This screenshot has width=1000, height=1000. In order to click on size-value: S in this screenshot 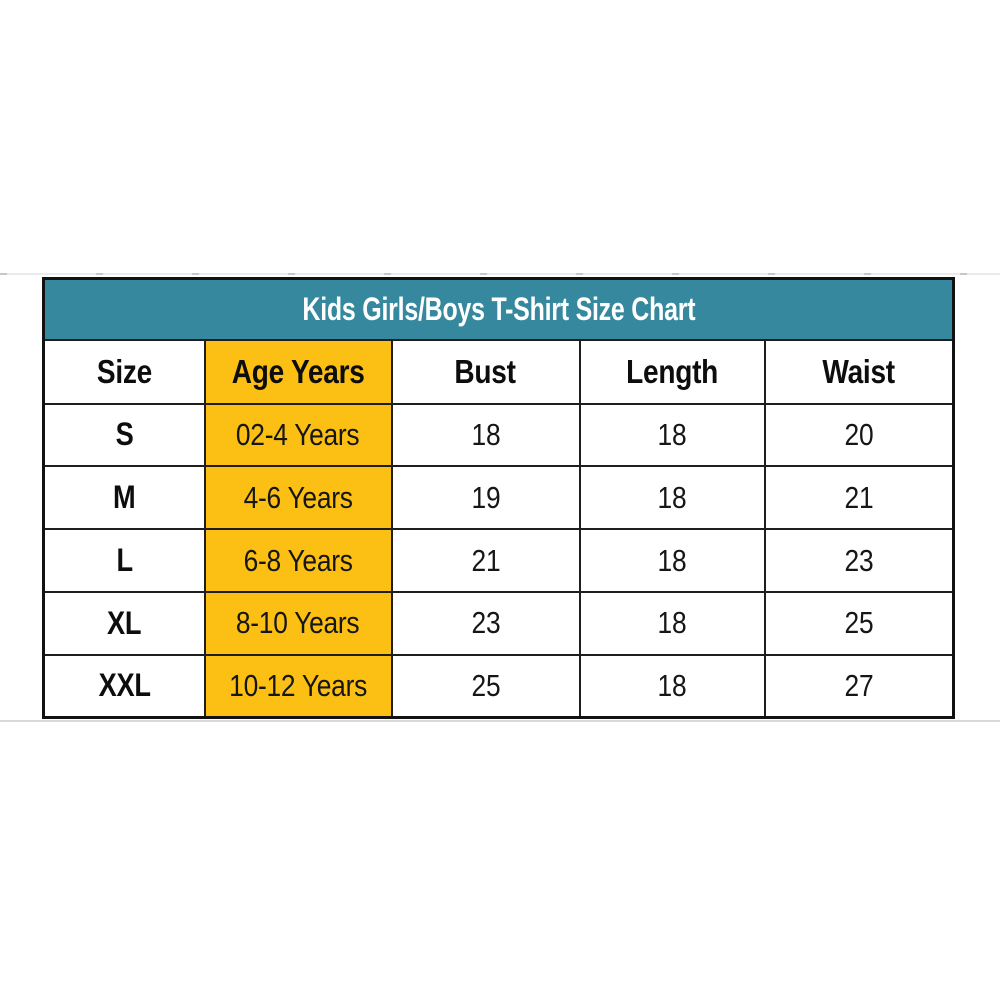, I will do `click(124, 434)`.